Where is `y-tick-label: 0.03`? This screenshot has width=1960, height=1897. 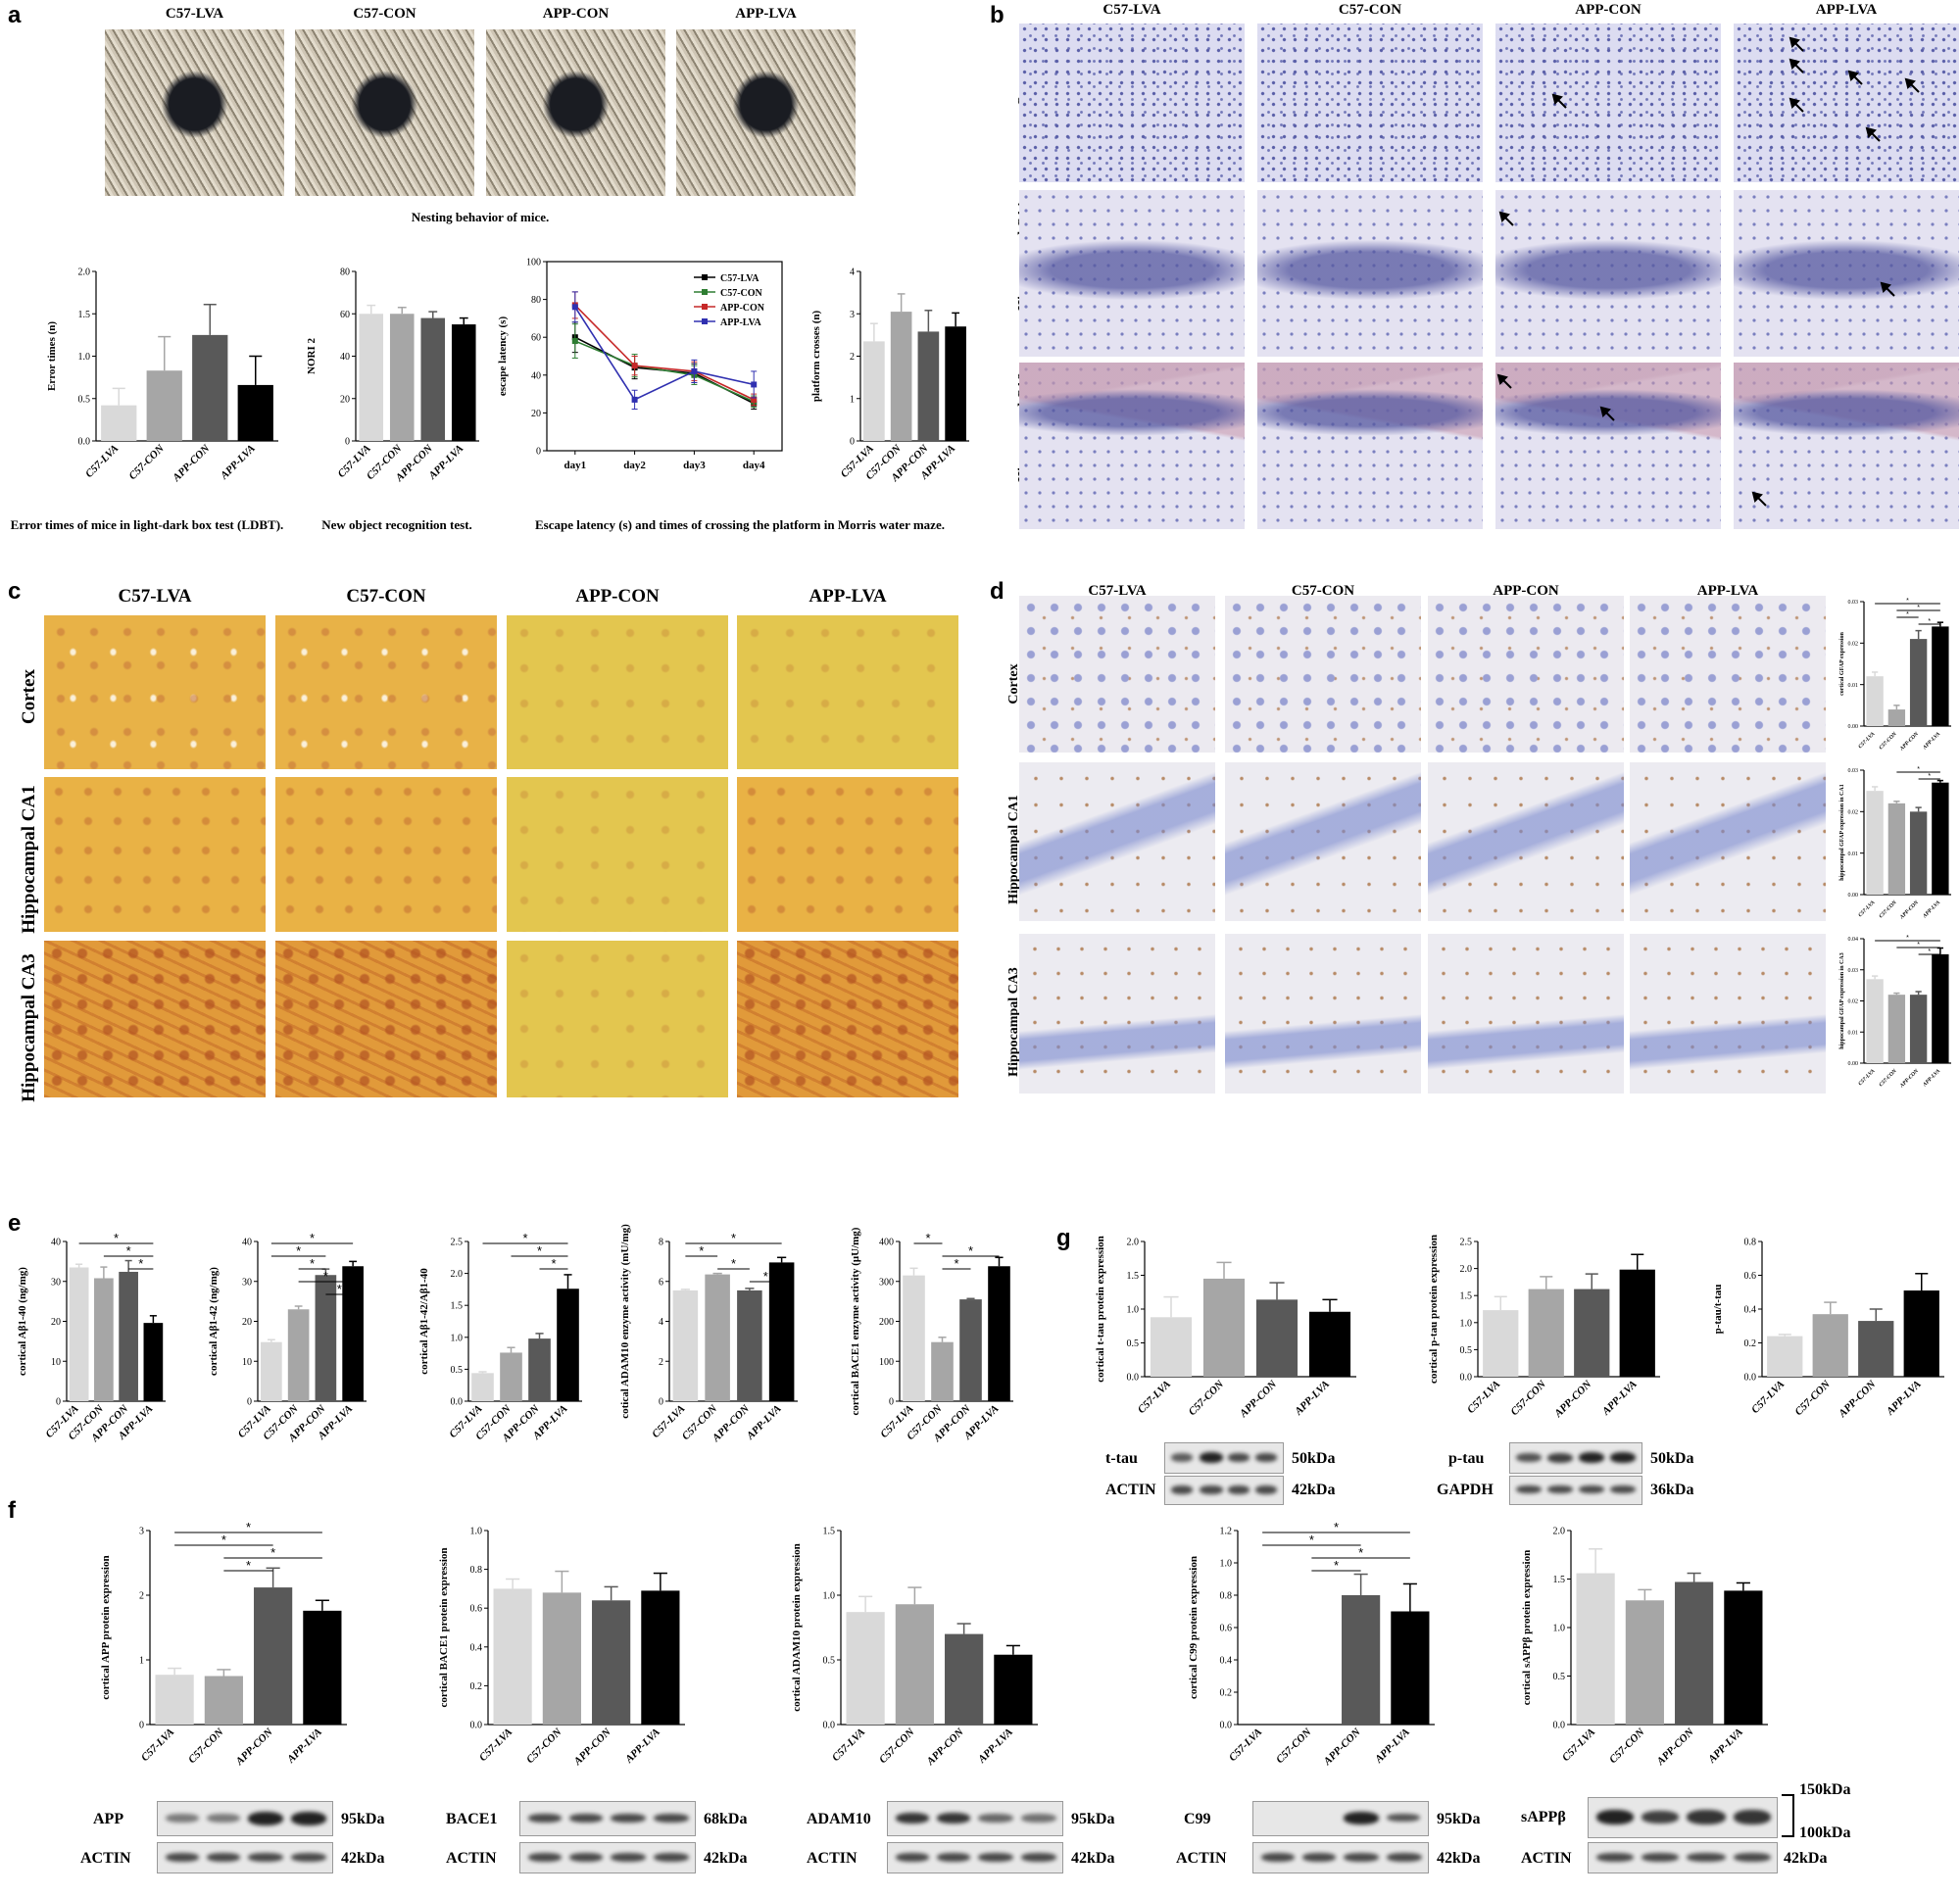 y-tick-label: 0.03 is located at coordinates (1854, 971).